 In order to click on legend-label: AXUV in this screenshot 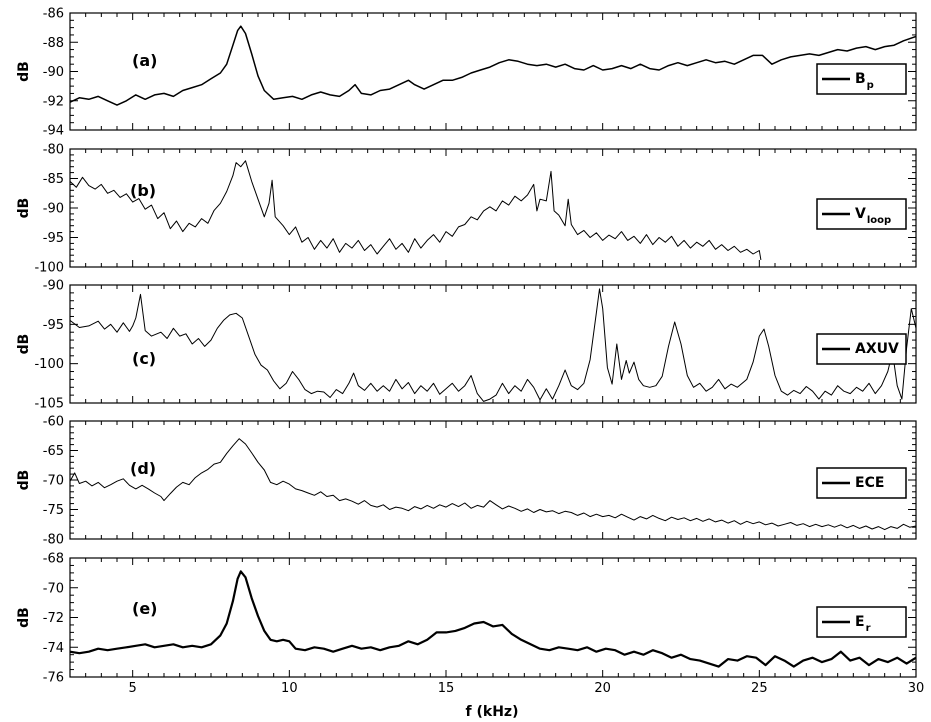, I will do `click(877, 349)`.